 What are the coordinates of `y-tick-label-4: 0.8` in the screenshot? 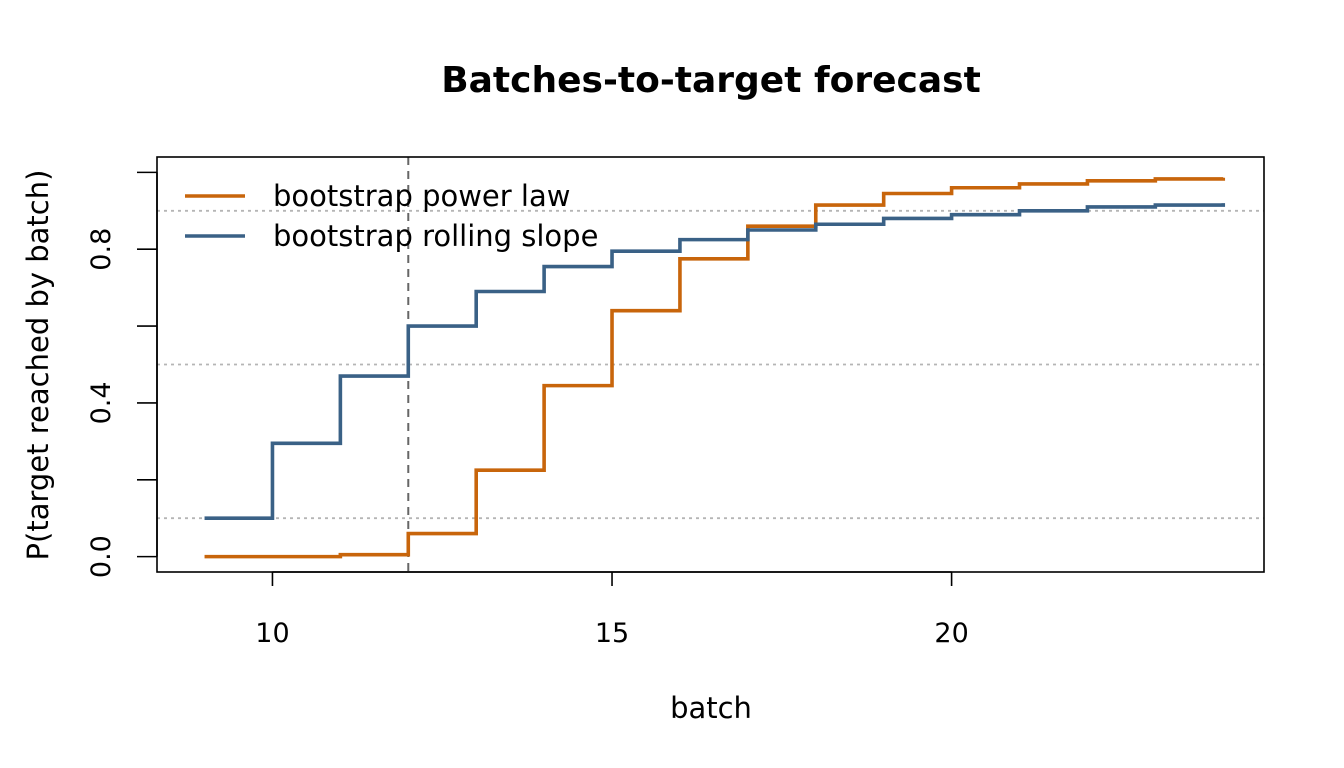 It's located at (101, 249).